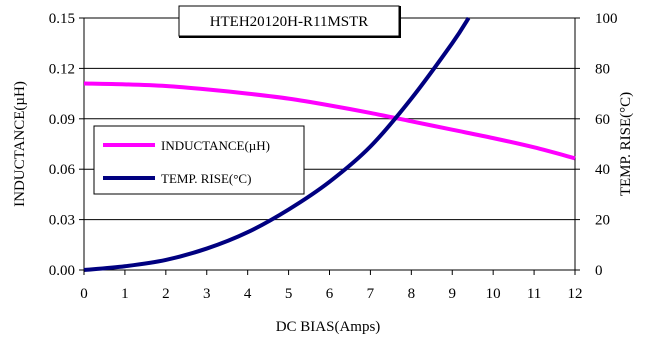 The height and width of the screenshot is (342, 648). Describe the element at coordinates (215, 145) in the screenshot. I see `legend-label-inductance: INDUCTANCE(µH)` at that location.